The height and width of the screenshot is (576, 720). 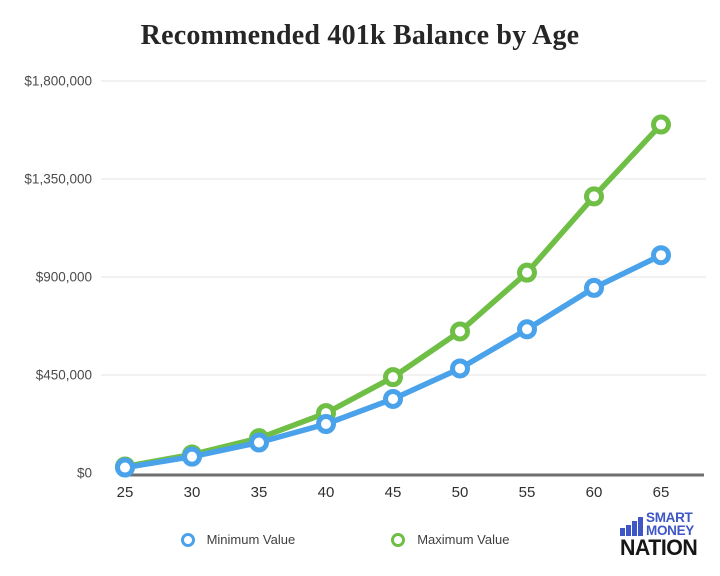 I want to click on x-axis-tick-label: 65, so click(x=661, y=492).